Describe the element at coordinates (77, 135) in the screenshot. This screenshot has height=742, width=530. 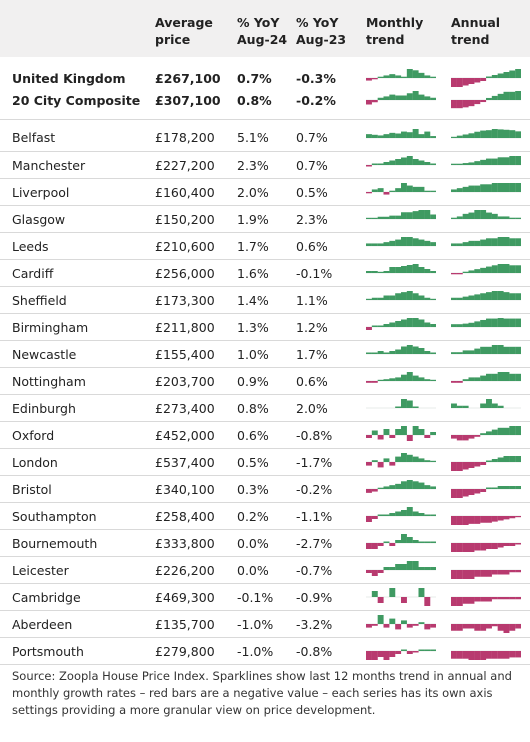
I see `location-name: Belfast` at that location.